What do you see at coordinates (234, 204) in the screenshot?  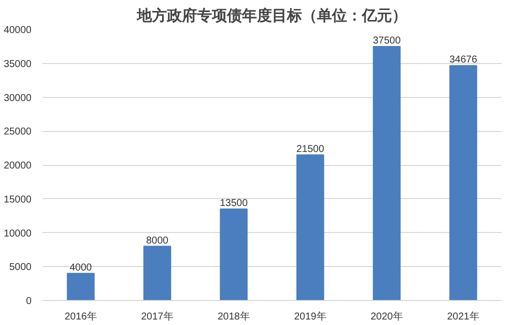 I see `data-label: 13500` at bounding box center [234, 204].